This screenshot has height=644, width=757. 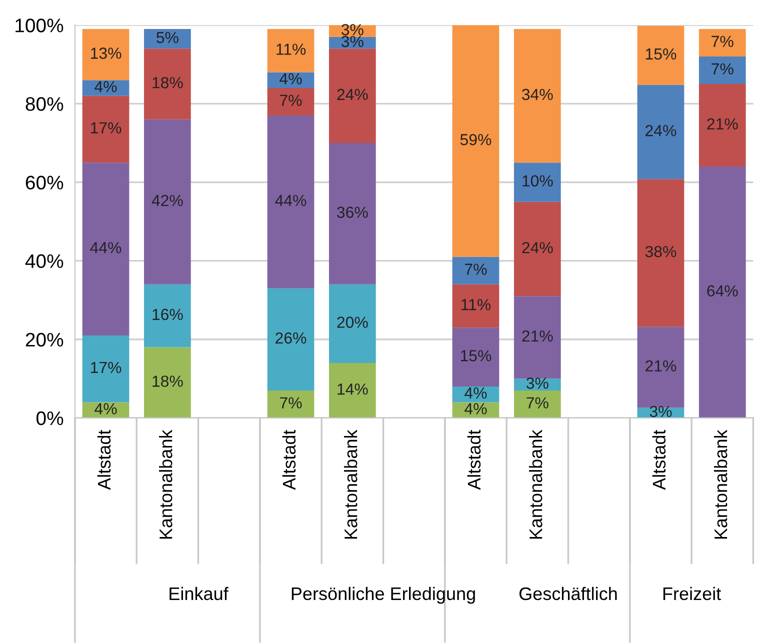 I want to click on data-label: 42%, so click(x=167, y=200).